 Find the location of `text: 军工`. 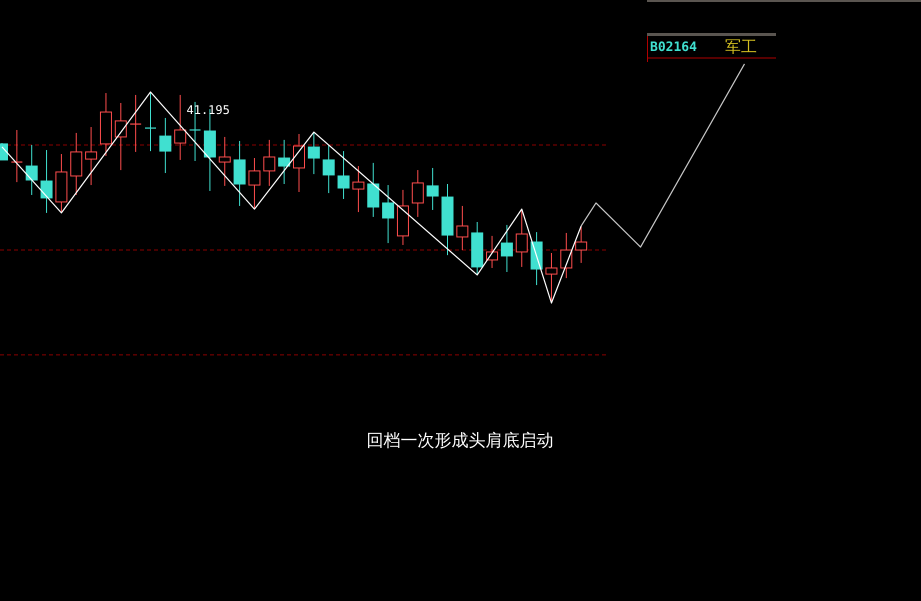

text: 军工 is located at coordinates (741, 46).